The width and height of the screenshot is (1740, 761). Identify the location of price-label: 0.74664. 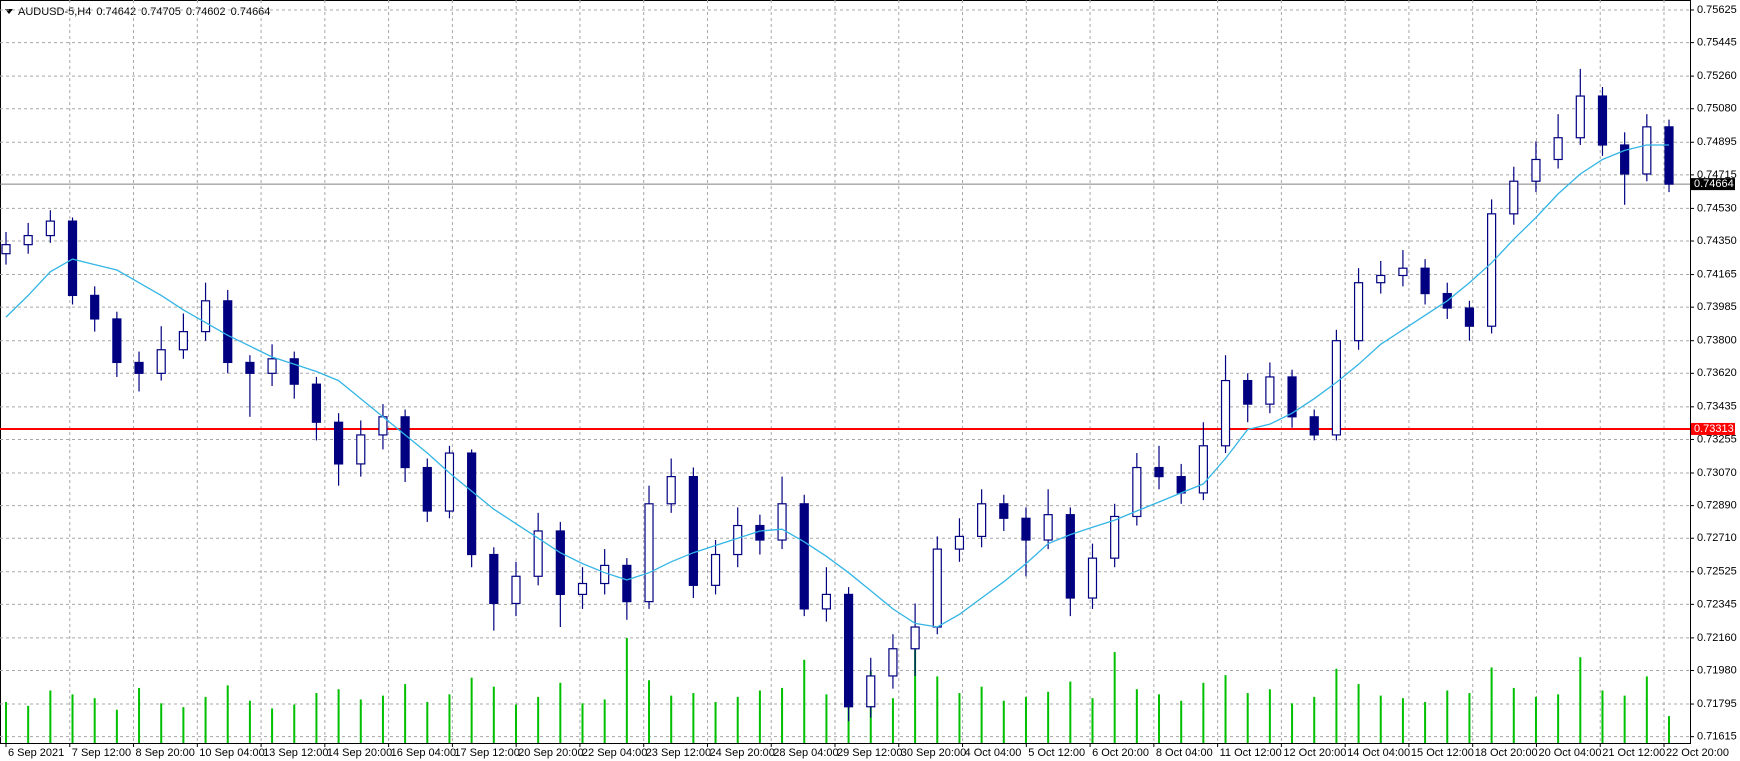
(1714, 184).